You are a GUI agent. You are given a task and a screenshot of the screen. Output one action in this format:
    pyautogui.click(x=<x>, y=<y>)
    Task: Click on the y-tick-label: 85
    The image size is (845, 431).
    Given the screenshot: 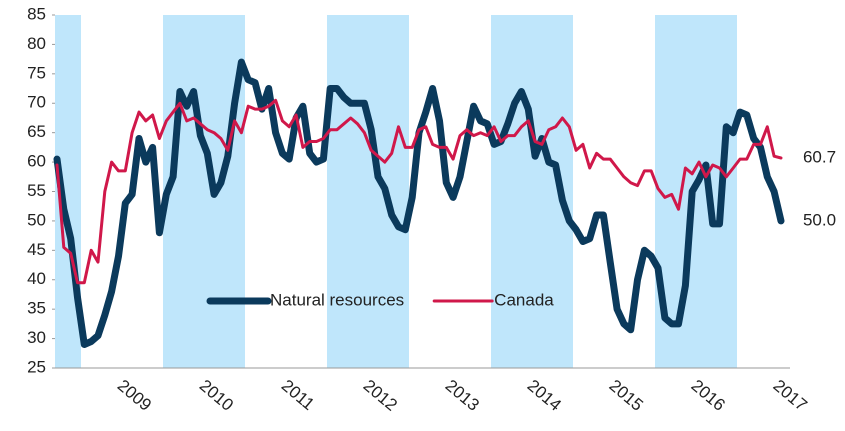 What is the action you would take?
    pyautogui.click(x=36, y=13)
    